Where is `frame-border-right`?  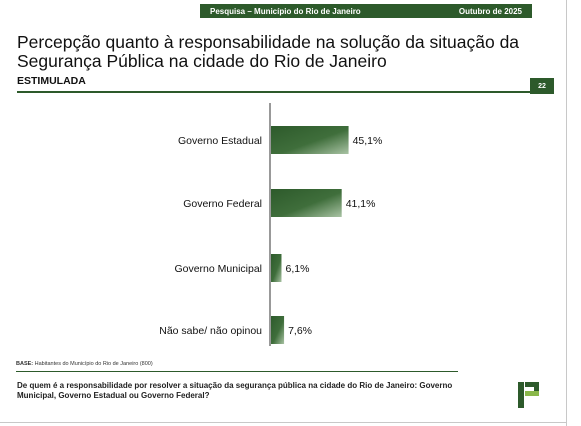
frame-border-right is located at coordinates (566, 213).